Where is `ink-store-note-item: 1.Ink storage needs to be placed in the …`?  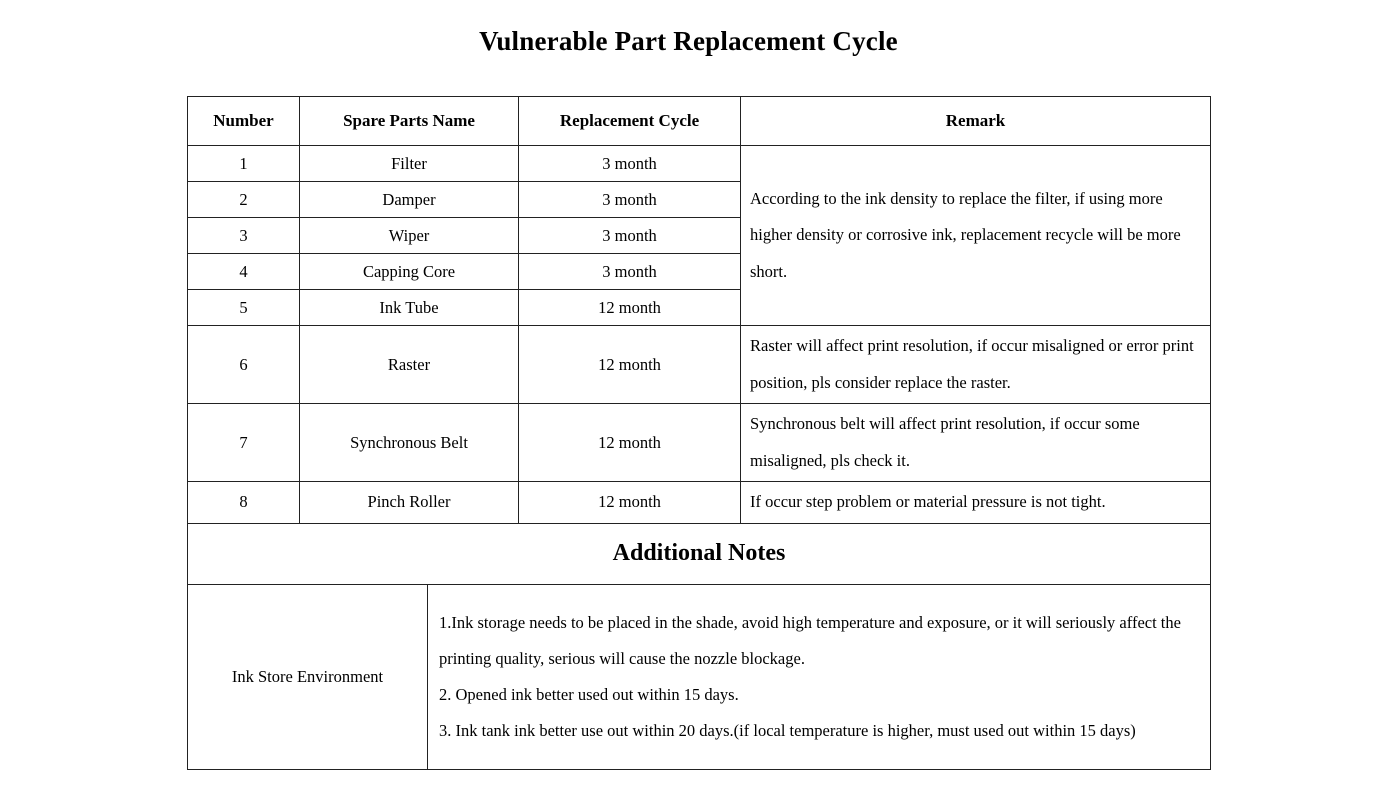
ink-store-note-item: 1.Ink storage needs to be placed in the … is located at coordinates (810, 640).